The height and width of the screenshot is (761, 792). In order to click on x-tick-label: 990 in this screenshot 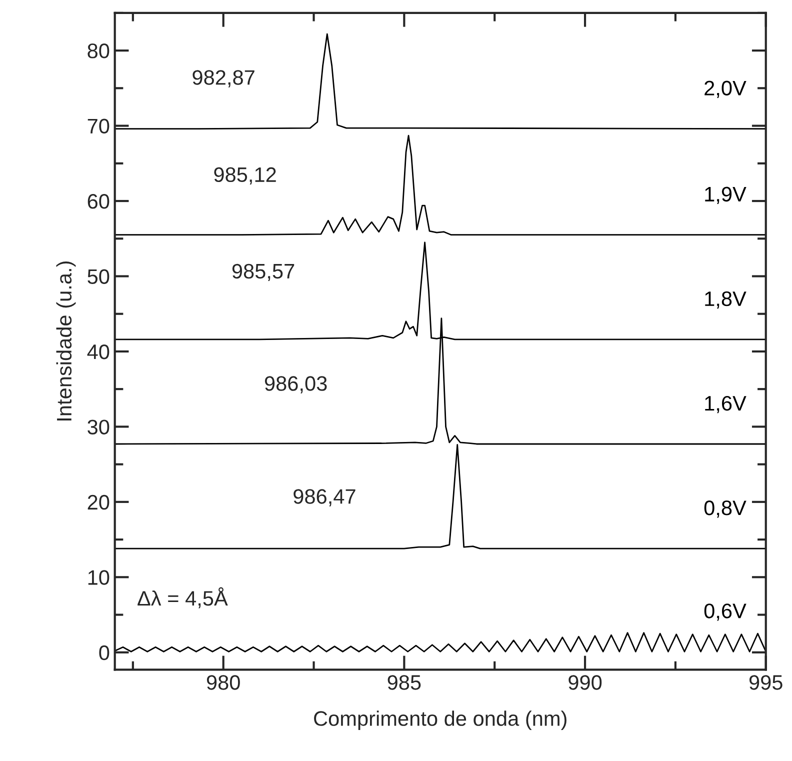, I will do `click(585, 682)`.